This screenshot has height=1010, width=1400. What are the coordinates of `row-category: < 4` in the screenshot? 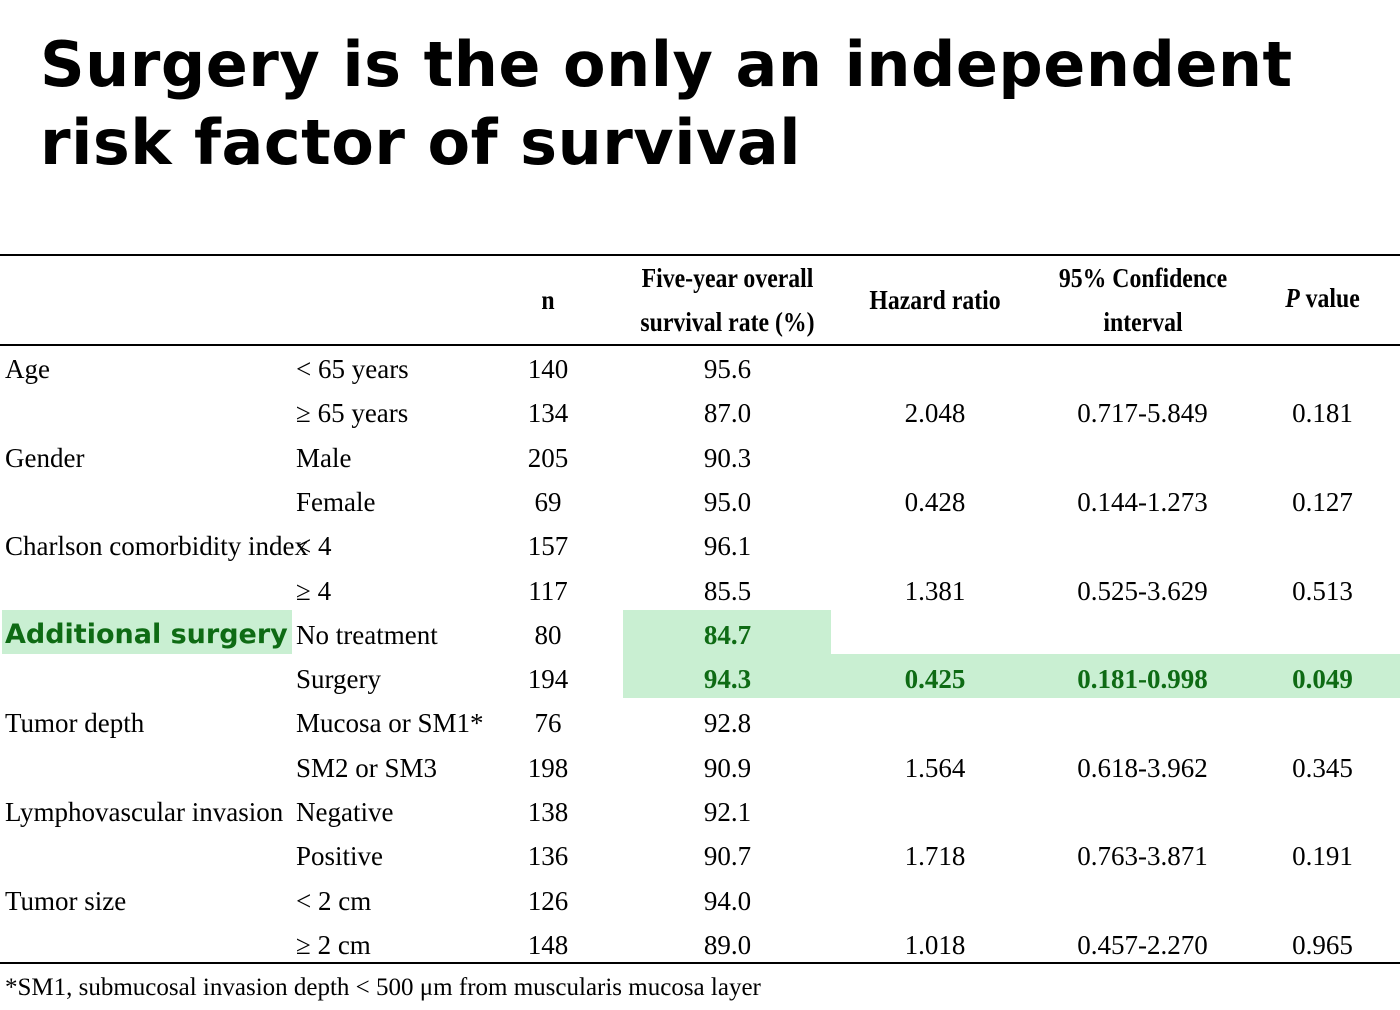 It's located at (314, 546).